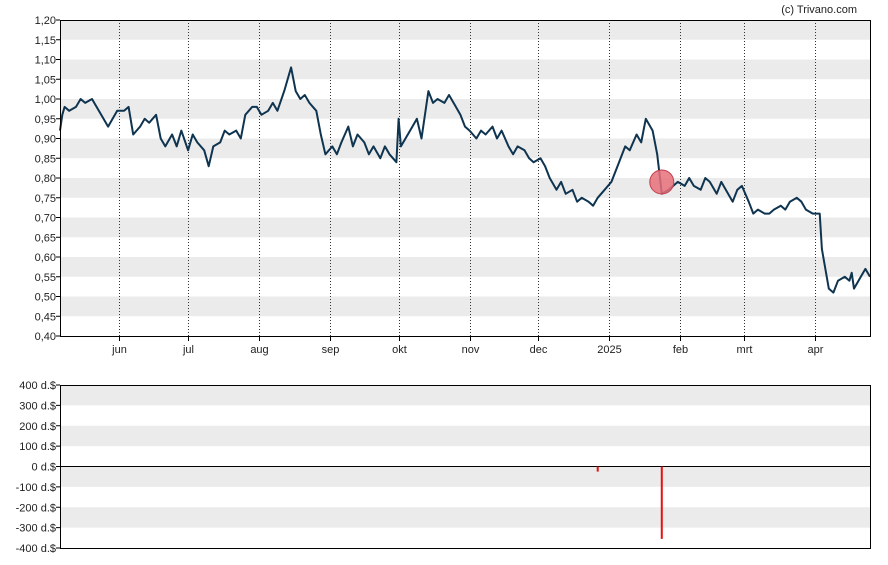 This screenshot has height=565, width=888. I want to click on price-tick-label: 0,45, so click(45, 317).